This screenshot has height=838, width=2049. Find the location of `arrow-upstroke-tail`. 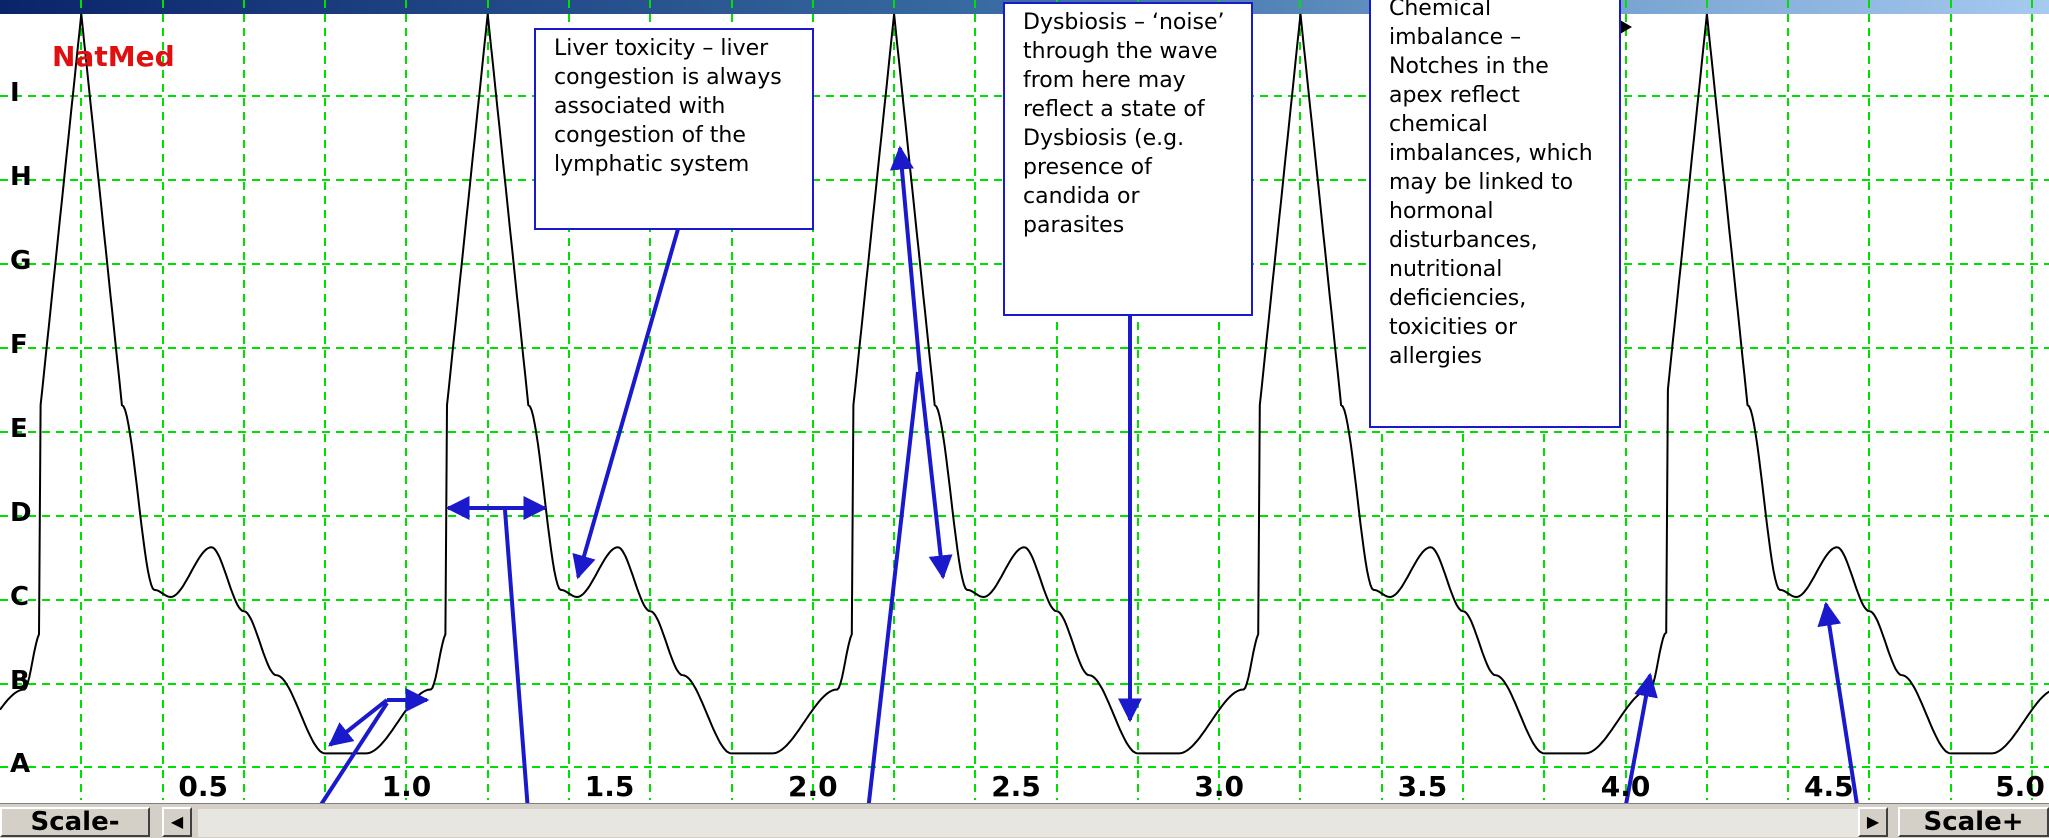

arrow-upstroke-tail is located at coordinates (891, 604).